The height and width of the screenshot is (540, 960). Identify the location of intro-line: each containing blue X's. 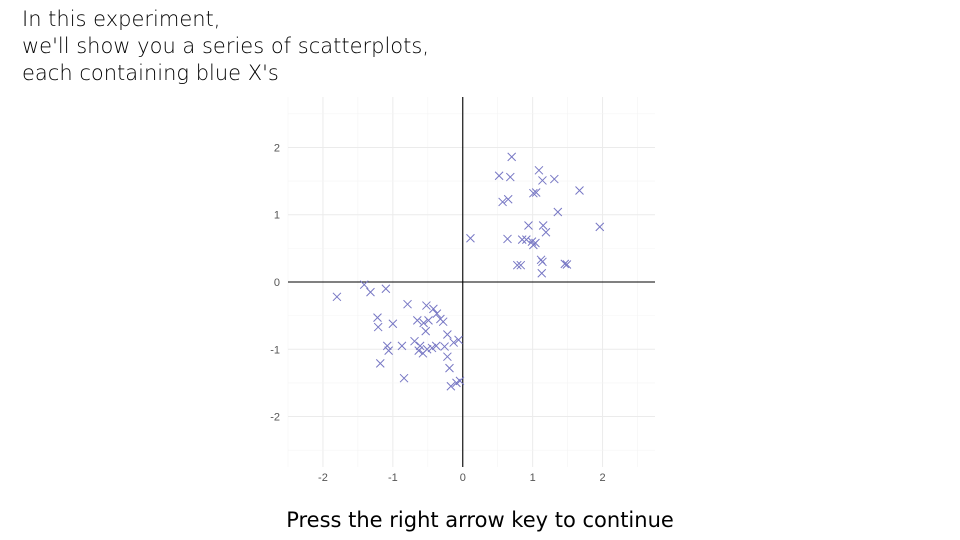
(150, 73).